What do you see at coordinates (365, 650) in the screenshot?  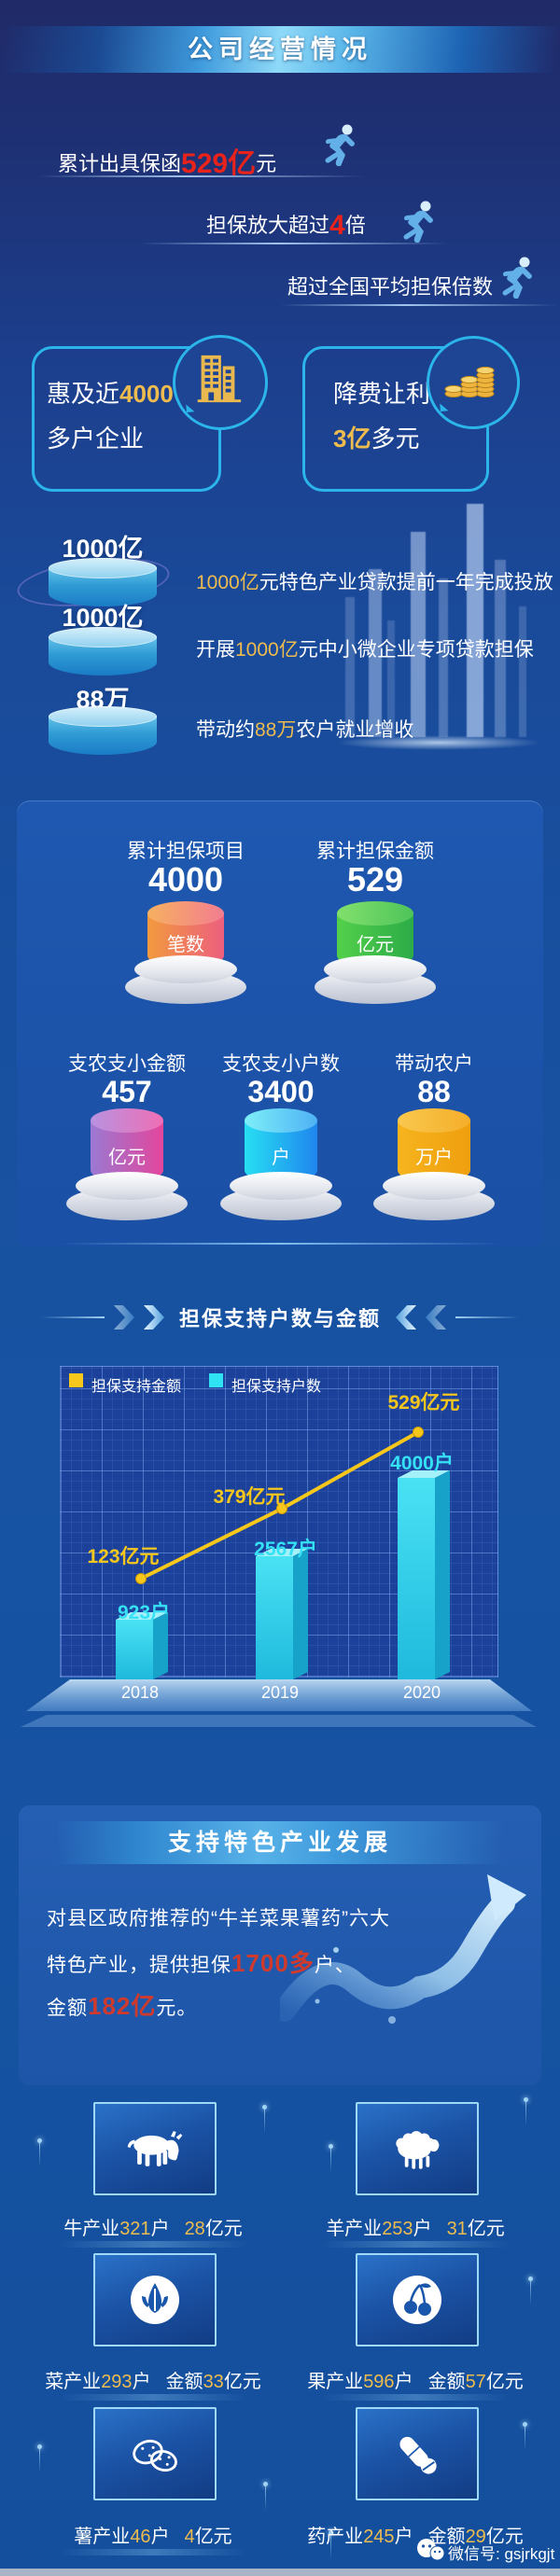 I see `milestone-text: 开展1000亿元中小微企业专项贷款担保` at bounding box center [365, 650].